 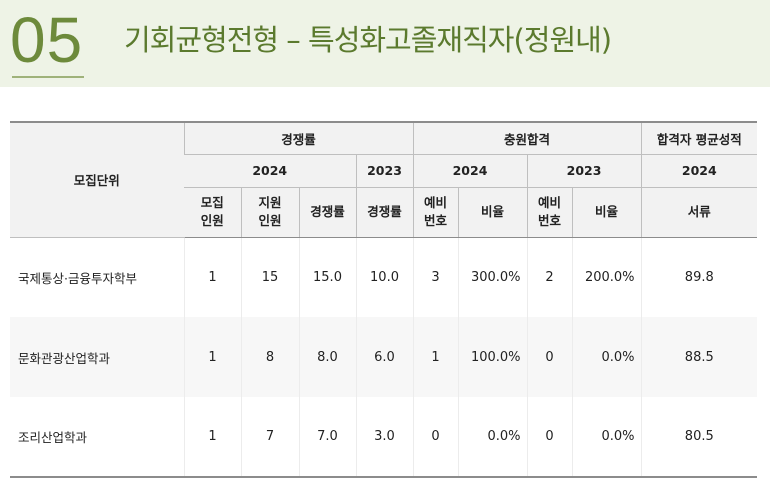 I want to click on unit-header: 모집단위, so click(x=97, y=179).